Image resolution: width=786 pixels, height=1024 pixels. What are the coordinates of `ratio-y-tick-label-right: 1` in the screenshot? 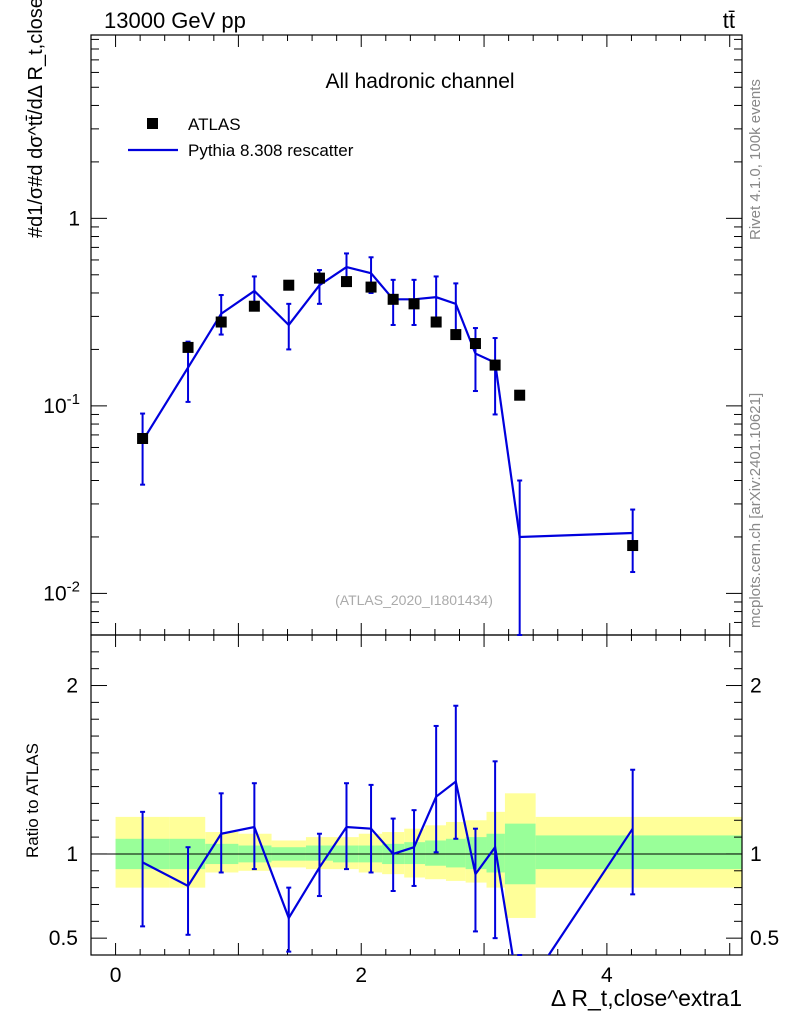 It's located at (756, 854).